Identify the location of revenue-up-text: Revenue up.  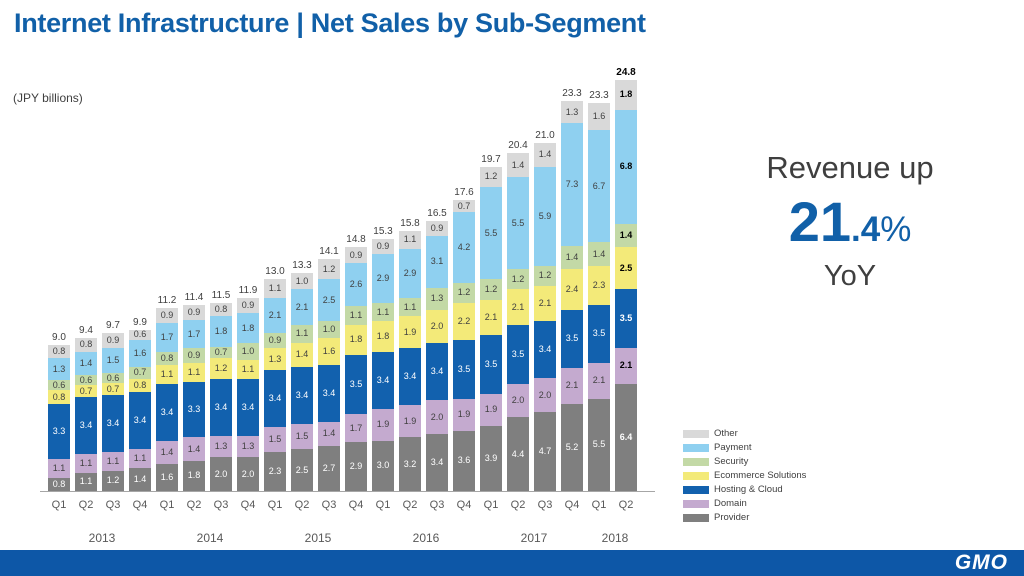
(850, 167).